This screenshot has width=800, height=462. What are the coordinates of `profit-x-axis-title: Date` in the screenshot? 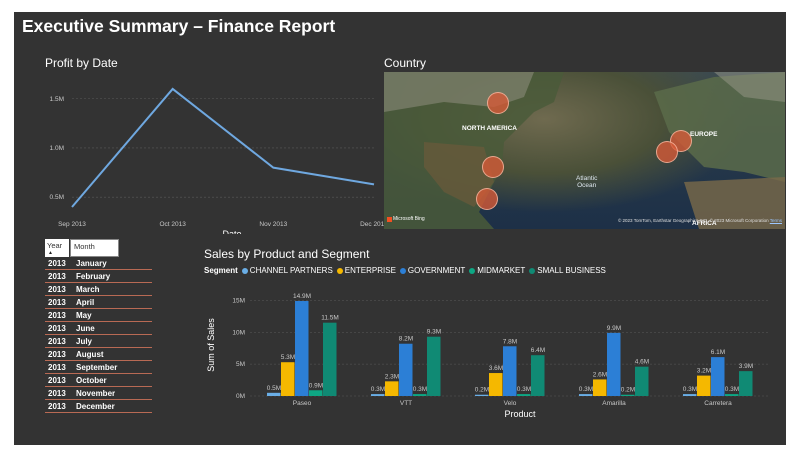 It's located at (231, 231).